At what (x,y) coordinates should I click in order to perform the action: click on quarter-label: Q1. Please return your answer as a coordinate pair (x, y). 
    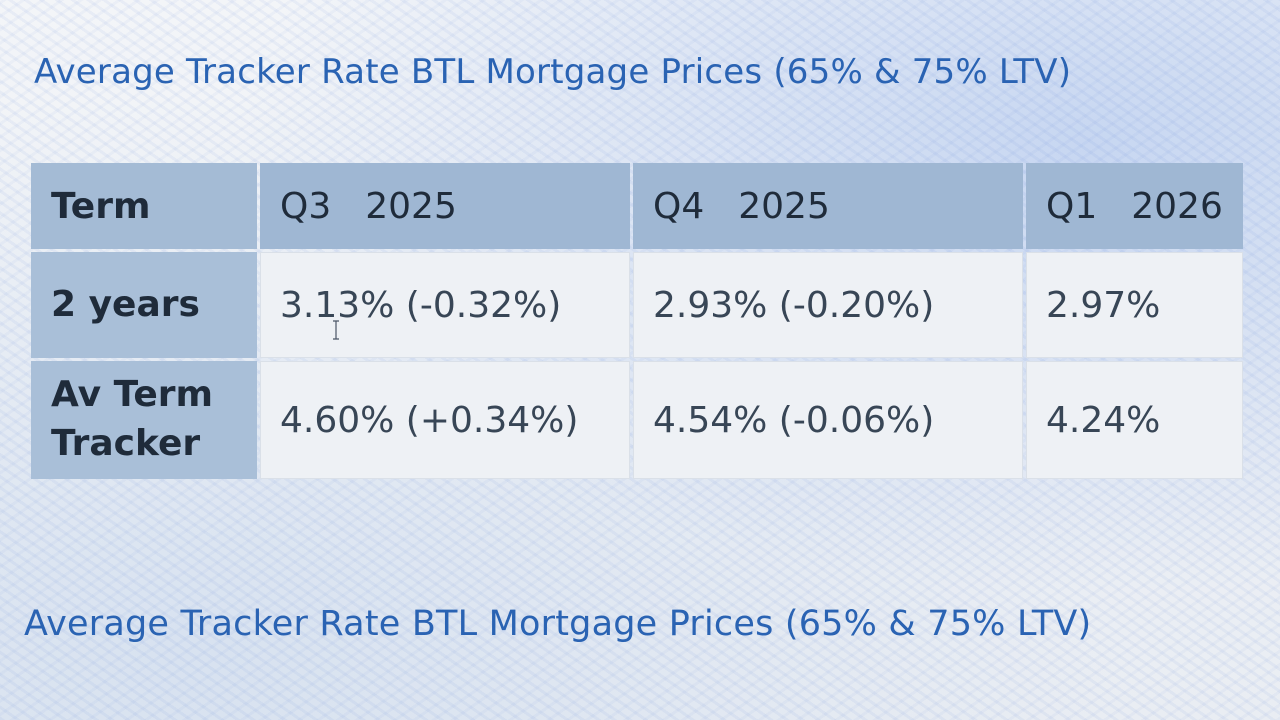
    Looking at the image, I should click on (1072, 206).